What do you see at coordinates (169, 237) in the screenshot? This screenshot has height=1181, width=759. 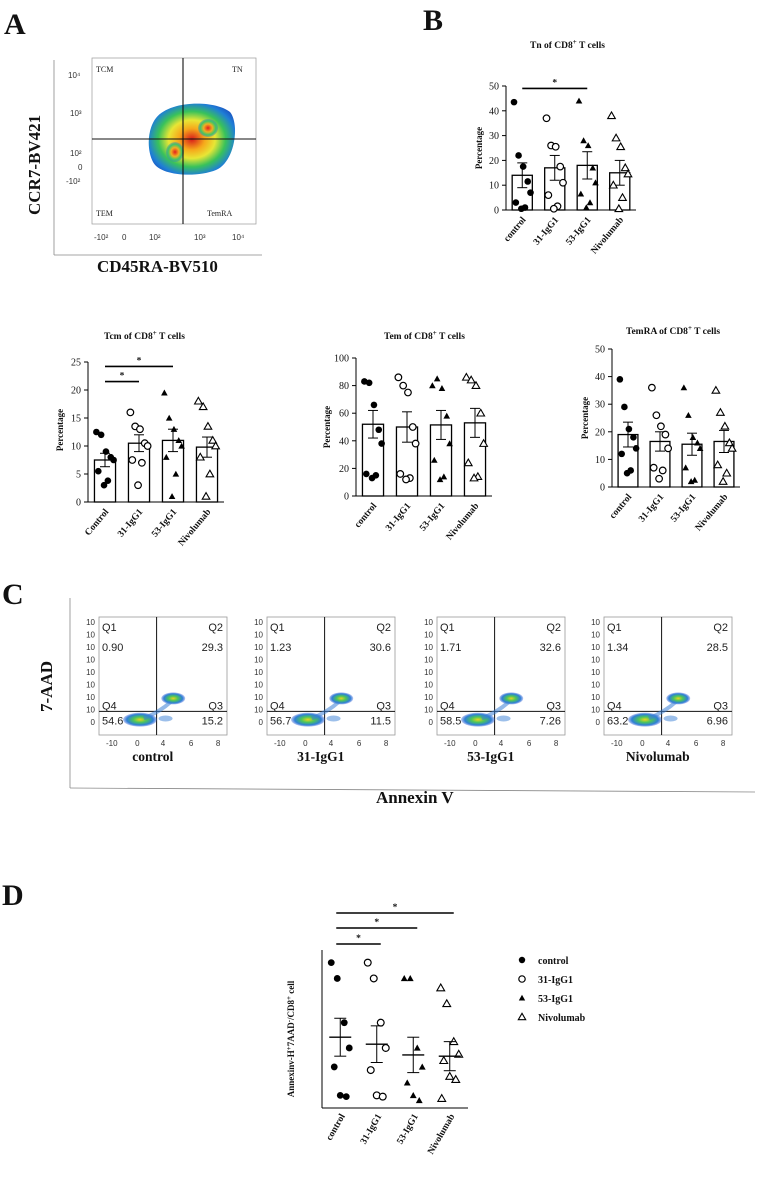 I see `panel-a-x-ticks: -10² 0 10² 10³ 10⁴` at bounding box center [169, 237].